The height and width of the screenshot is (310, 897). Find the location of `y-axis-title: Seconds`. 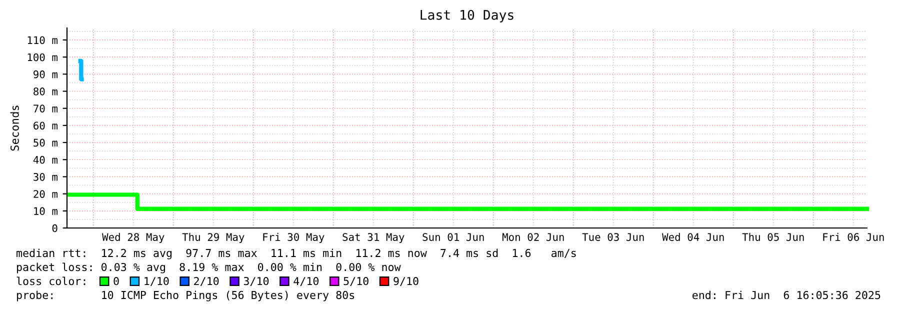

y-axis-title: Seconds is located at coordinates (14, 128).